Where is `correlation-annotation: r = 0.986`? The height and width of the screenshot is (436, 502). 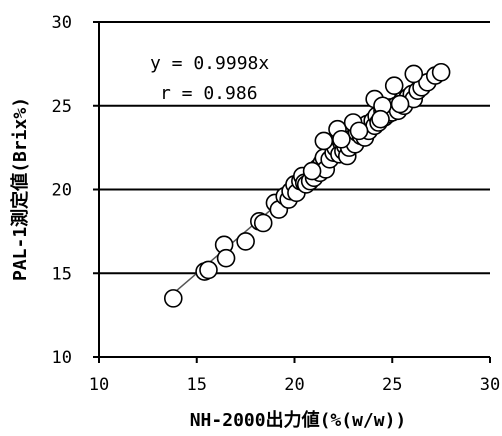 correlation-annotation: r = 0.986 is located at coordinates (209, 93).